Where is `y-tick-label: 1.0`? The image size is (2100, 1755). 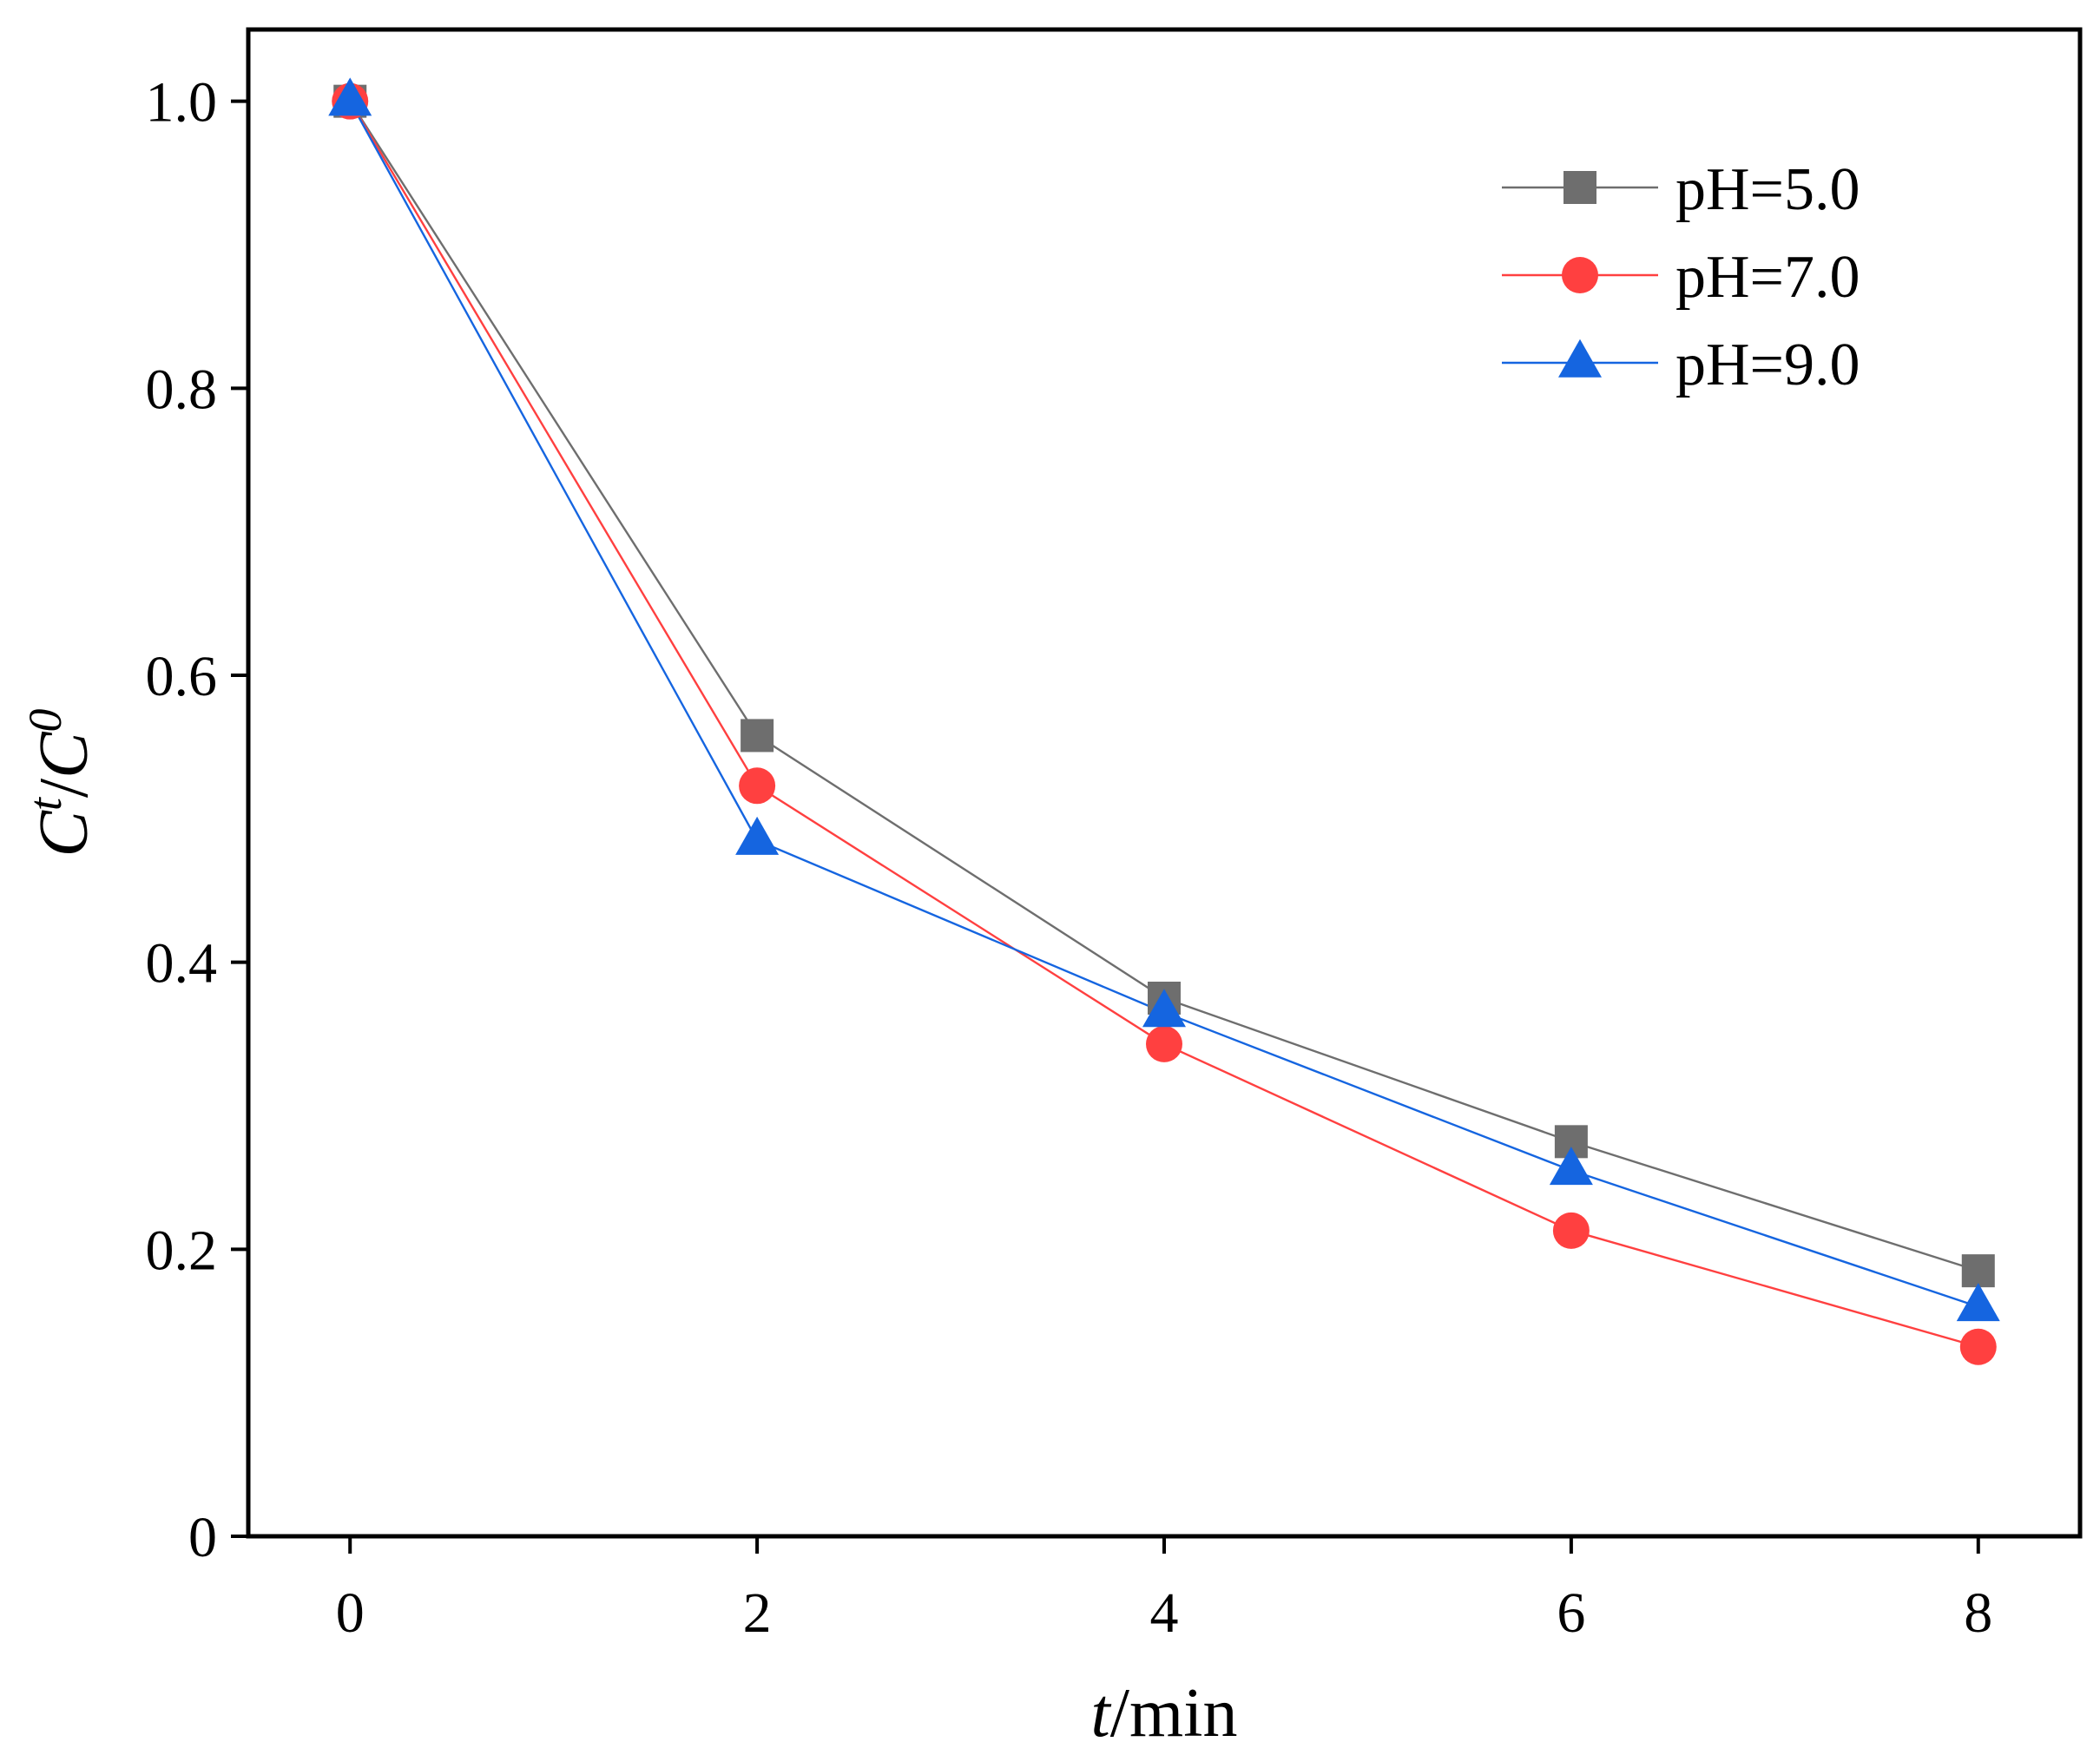
y-tick-label: 1.0 is located at coordinates (182, 103).